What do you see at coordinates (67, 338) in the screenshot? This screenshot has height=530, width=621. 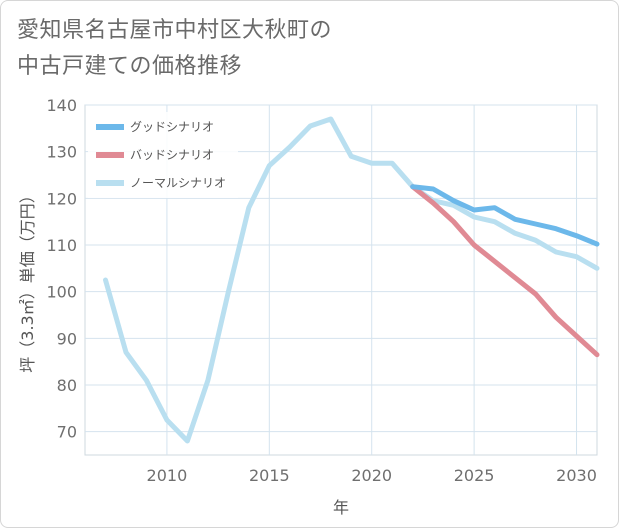 I see `y-tick-label: 90` at bounding box center [67, 338].